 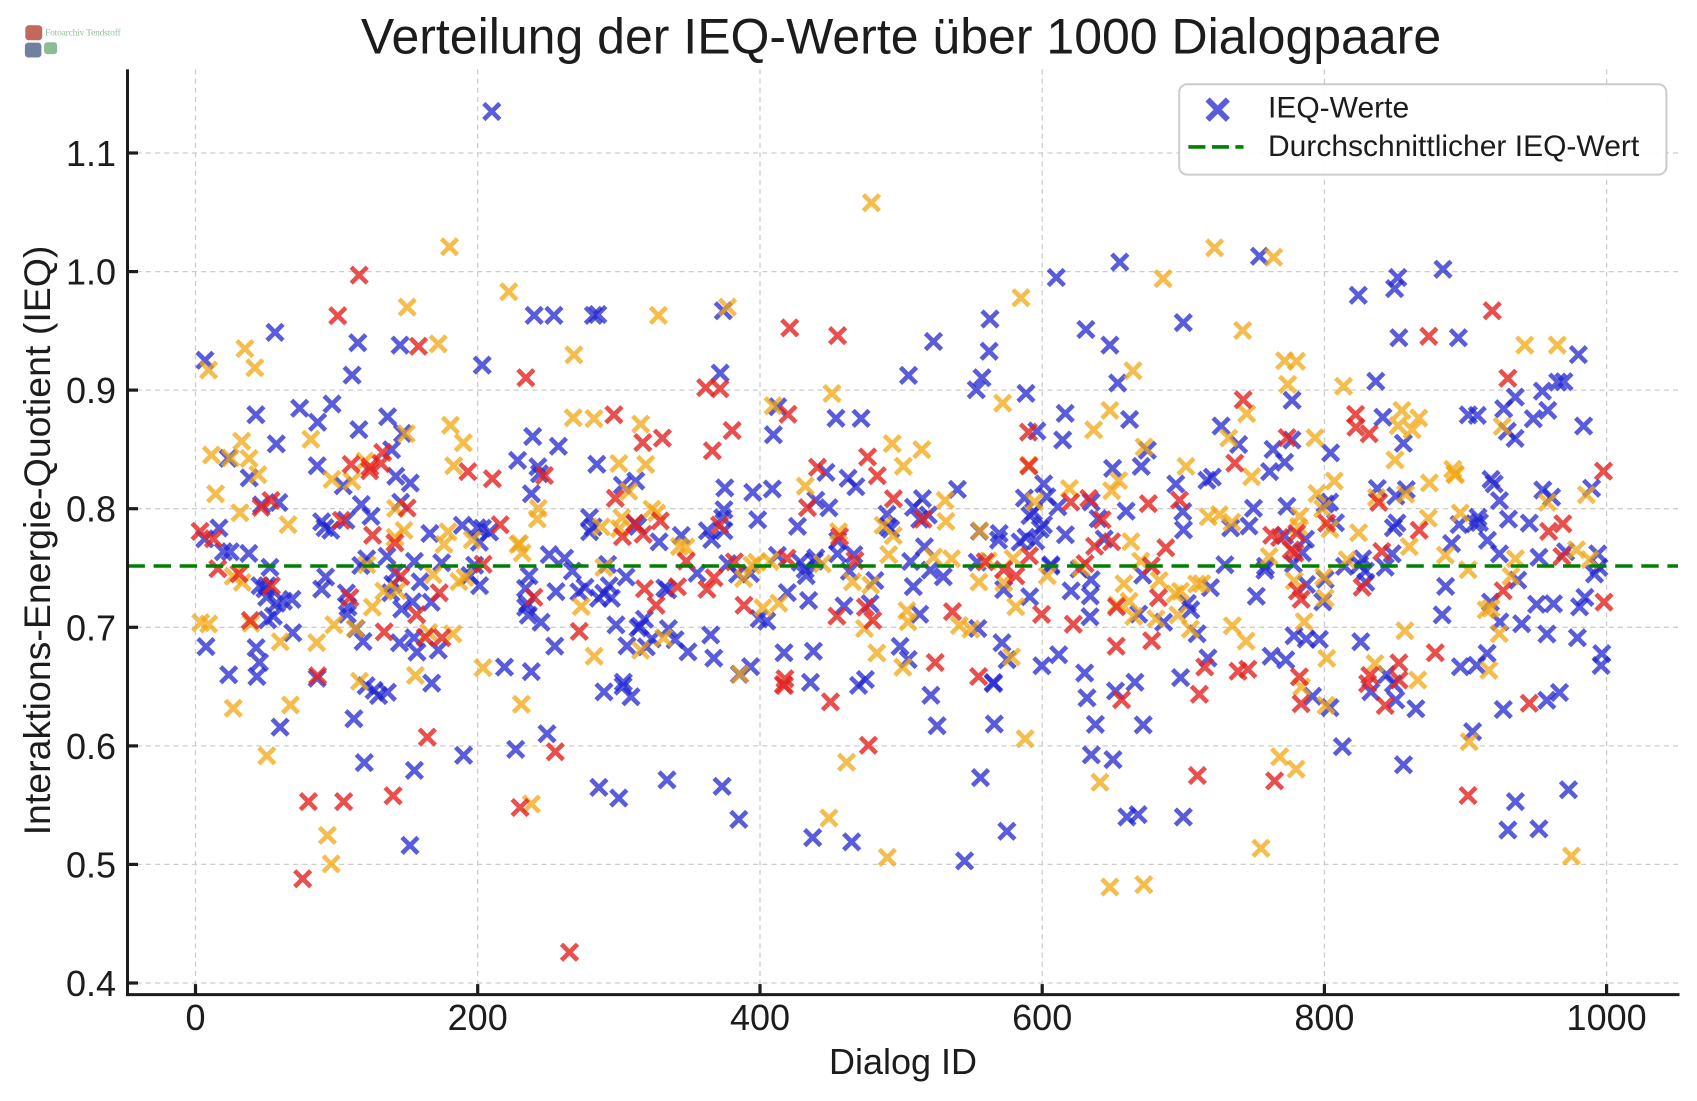 What do you see at coordinates (1607, 1017) in the screenshot?
I see `svg-text: 1000` at bounding box center [1607, 1017].